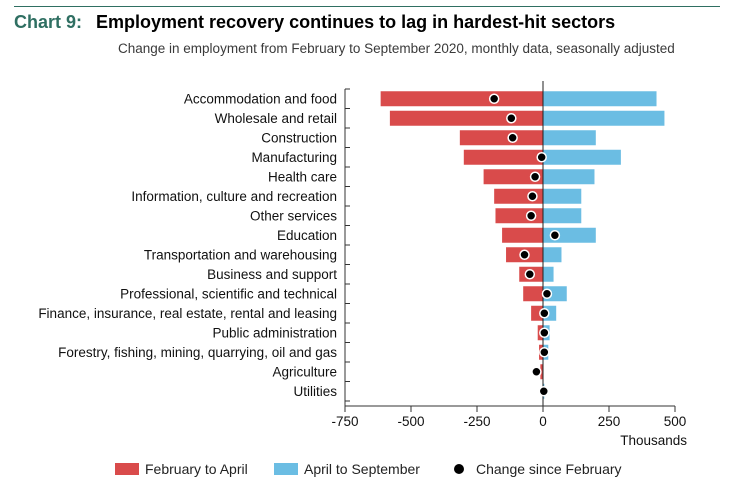 This screenshot has width=750, height=487. I want to click on x-tick-label: 500, so click(675, 421).